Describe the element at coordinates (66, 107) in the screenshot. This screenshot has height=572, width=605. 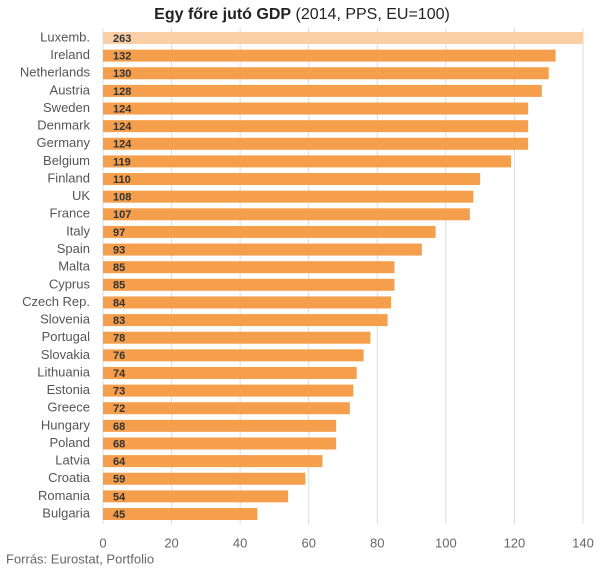
I see `category-label: Sweden` at that location.